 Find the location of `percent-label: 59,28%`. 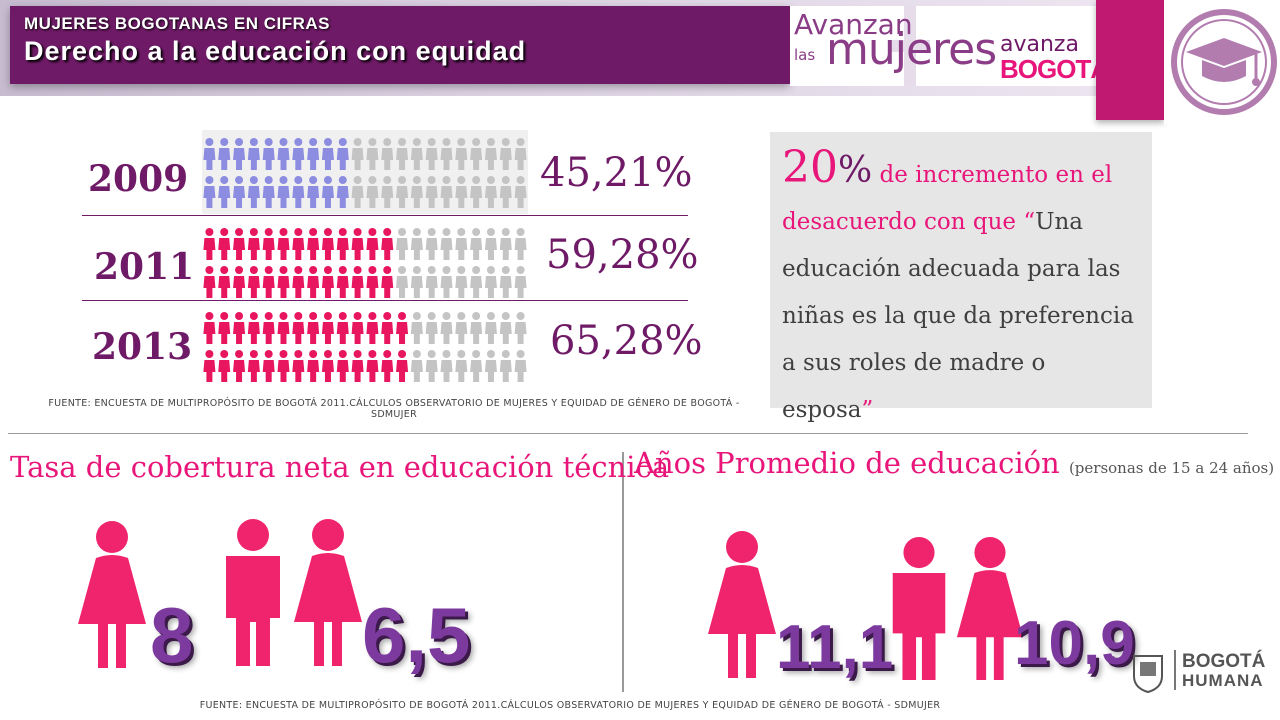

percent-label: 59,28% is located at coordinates (622, 255).